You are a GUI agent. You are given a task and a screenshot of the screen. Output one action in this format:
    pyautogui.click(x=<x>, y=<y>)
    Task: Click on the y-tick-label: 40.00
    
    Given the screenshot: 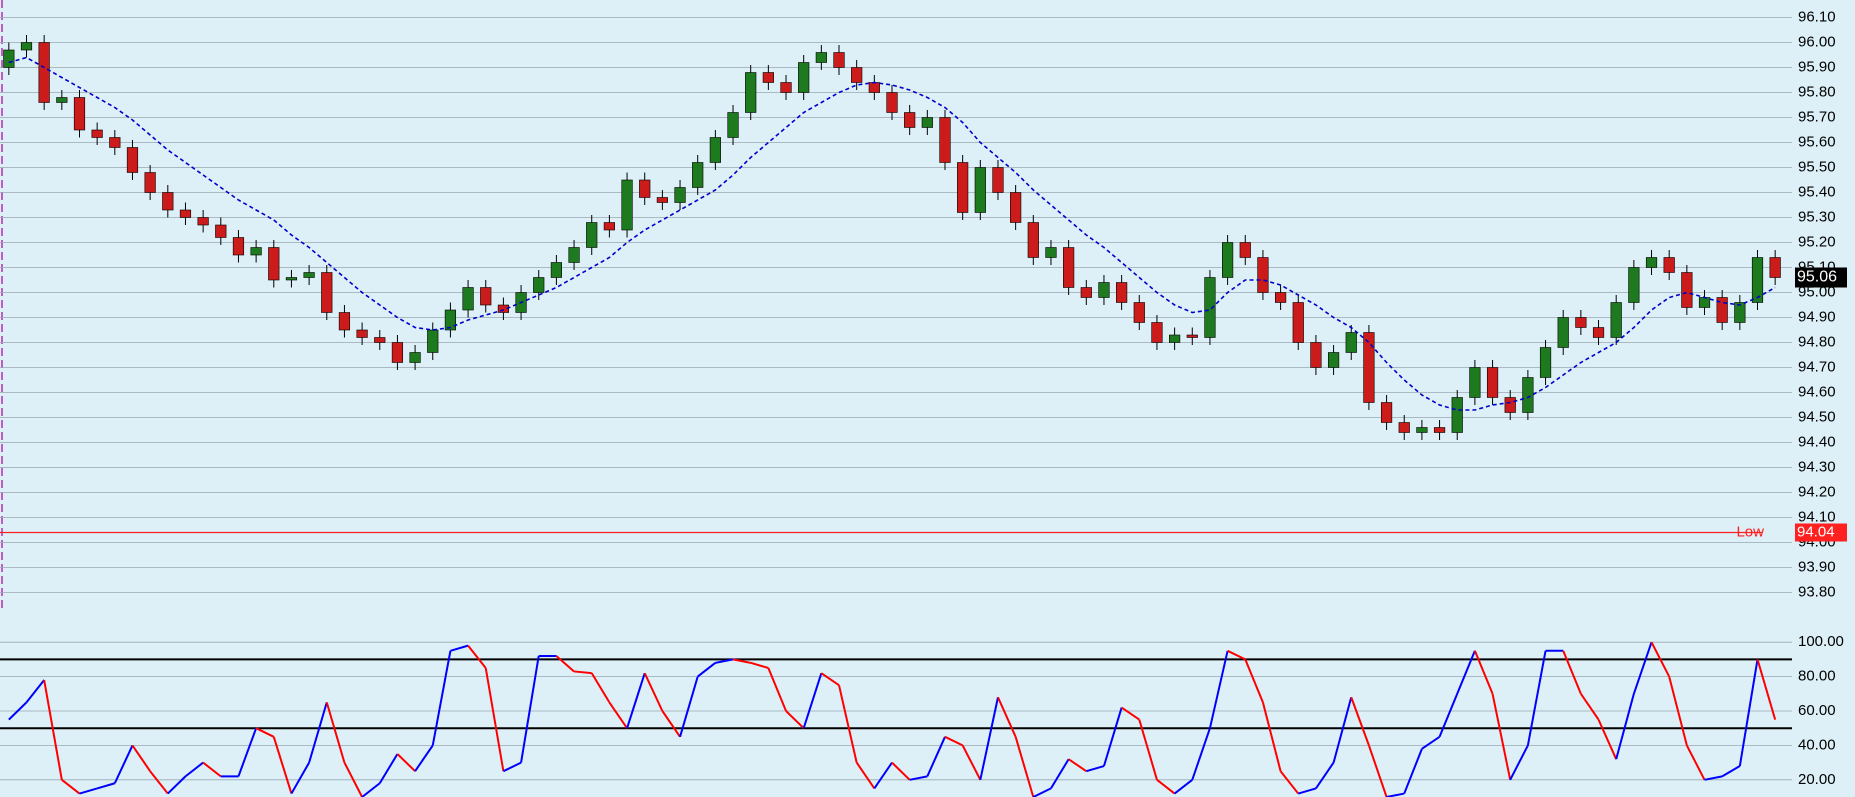 What is the action you would take?
    pyautogui.click(x=1817, y=744)
    